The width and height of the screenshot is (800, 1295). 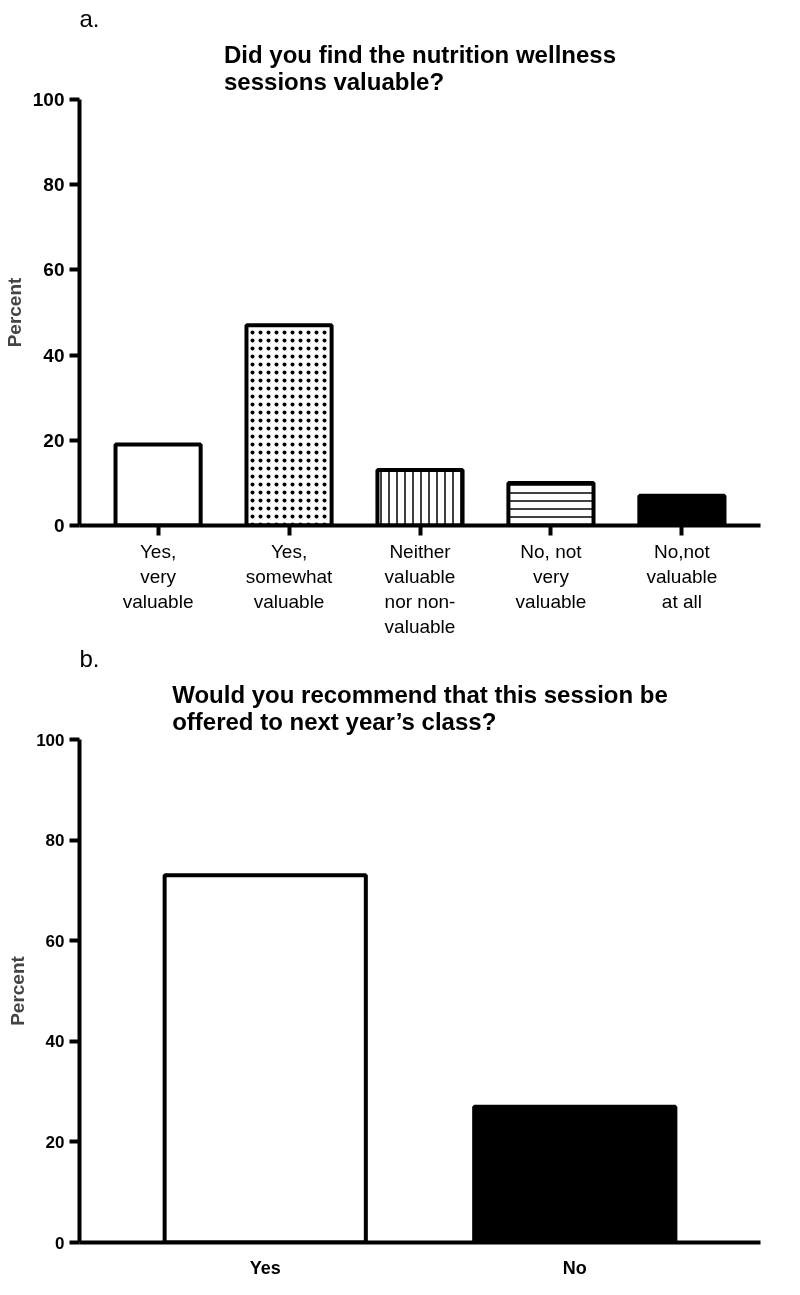 I want to click on x-tick-label: Neither valuable nor non- valuable, so click(x=420, y=589).